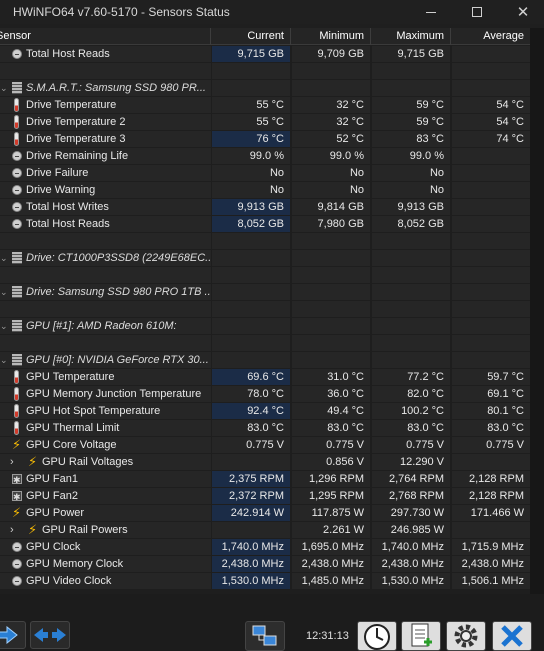 The height and width of the screenshot is (651, 544). What do you see at coordinates (16, 428) in the screenshot?
I see `thermometer-icon` at bounding box center [16, 428].